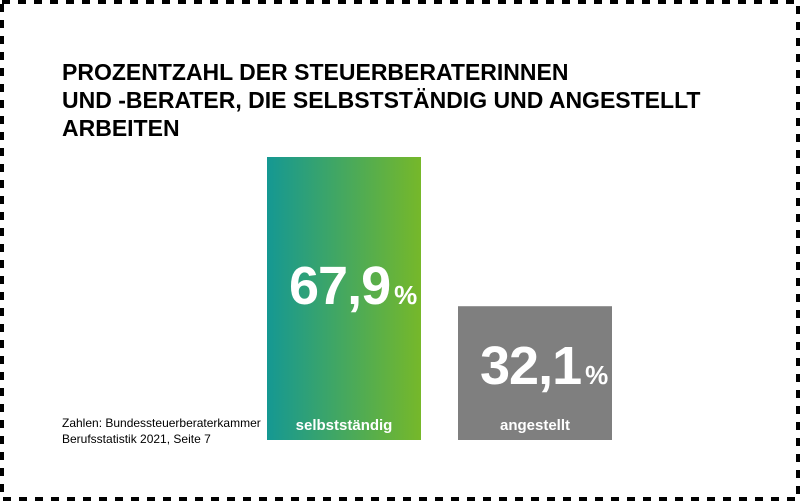 This screenshot has height=501, width=800. Describe the element at coordinates (121, 128) in the screenshot. I see `chart-title: ARBEITEN` at that location.